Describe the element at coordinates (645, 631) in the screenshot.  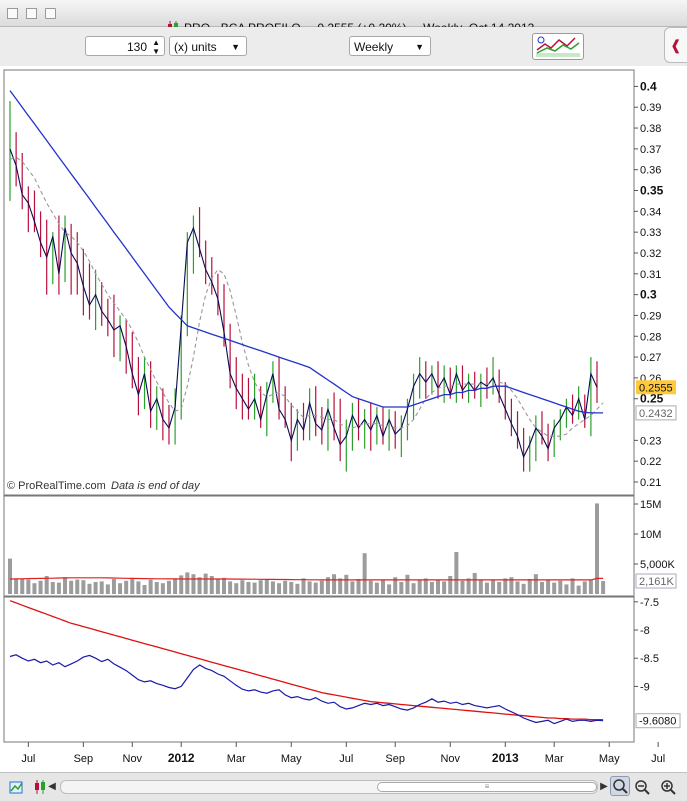
I see `indicator-tick-label: -8` at that location.